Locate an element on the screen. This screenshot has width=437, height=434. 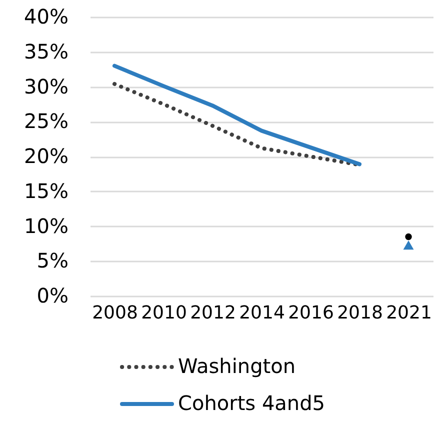
y-tick-label: 15% is located at coordinates (46, 190).